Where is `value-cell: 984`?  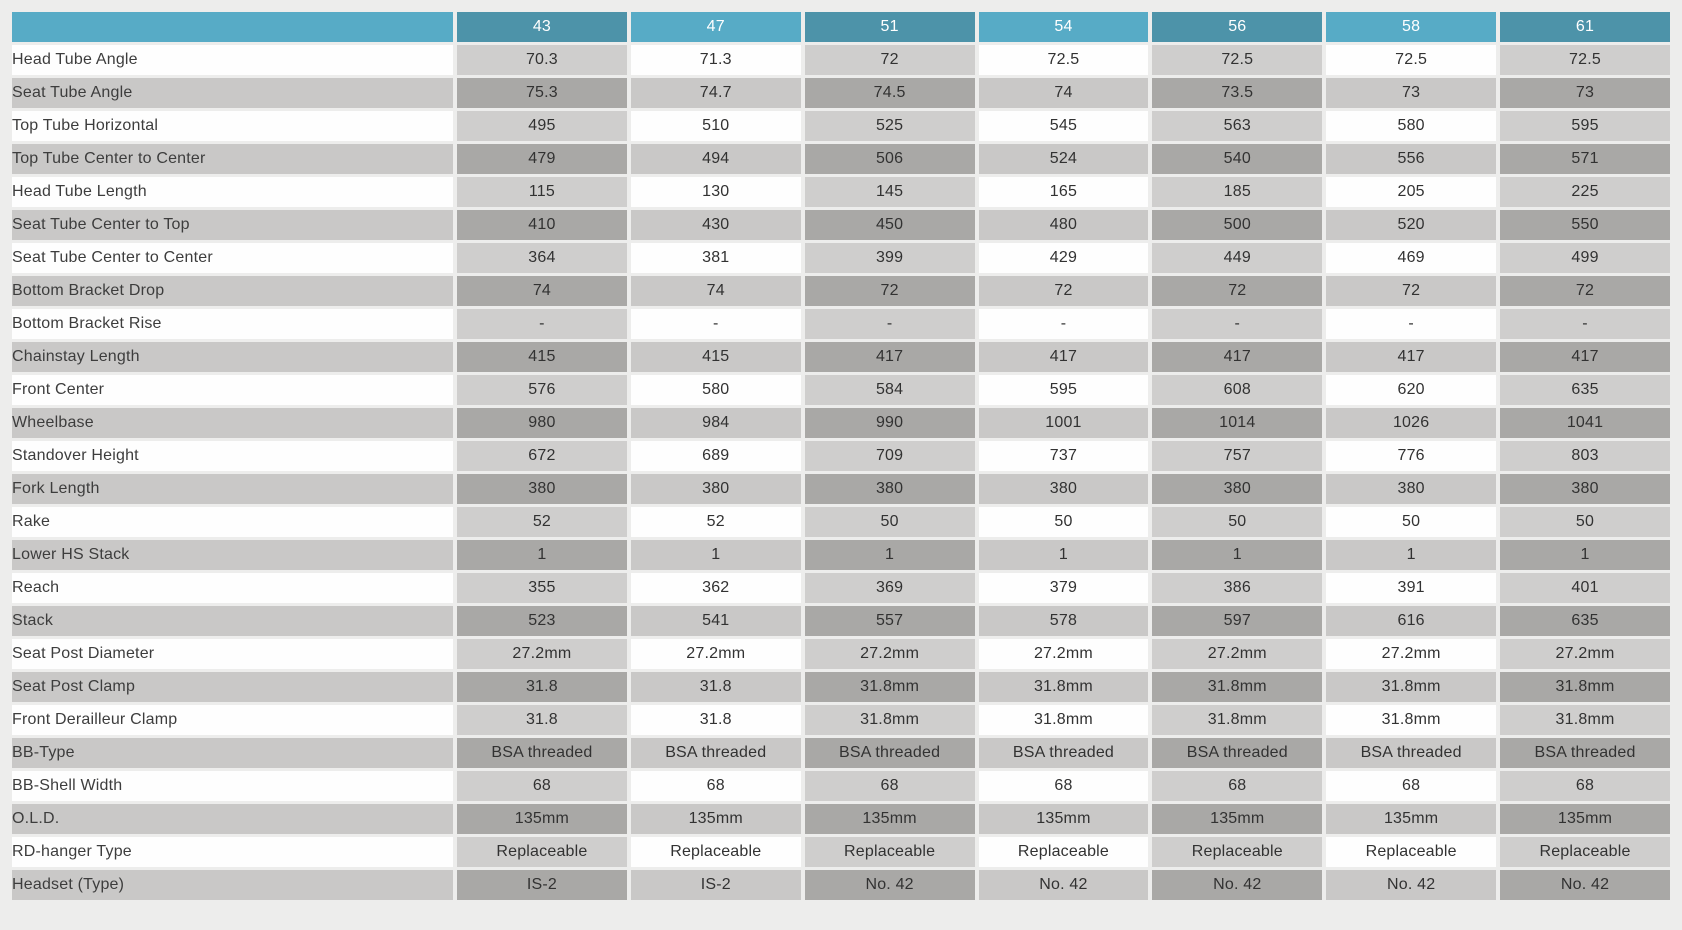
value-cell: 984 is located at coordinates (715, 423).